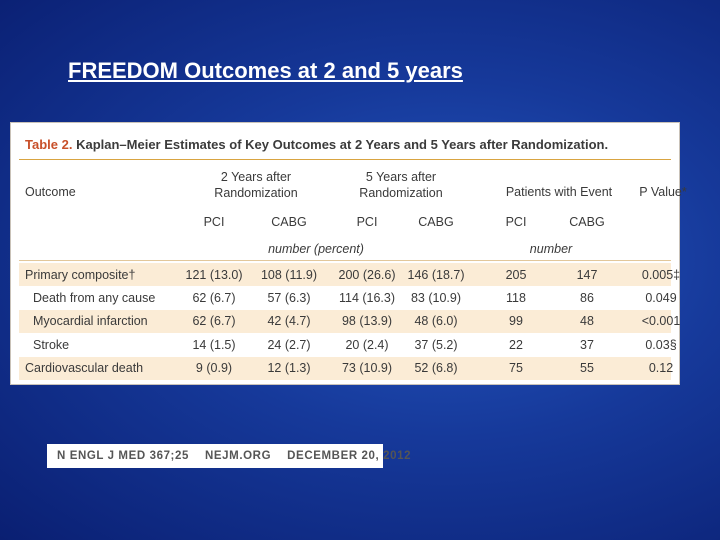 The height and width of the screenshot is (540, 720). What do you see at coordinates (94, 297) in the screenshot?
I see `row-label: Death from any cause` at bounding box center [94, 297].